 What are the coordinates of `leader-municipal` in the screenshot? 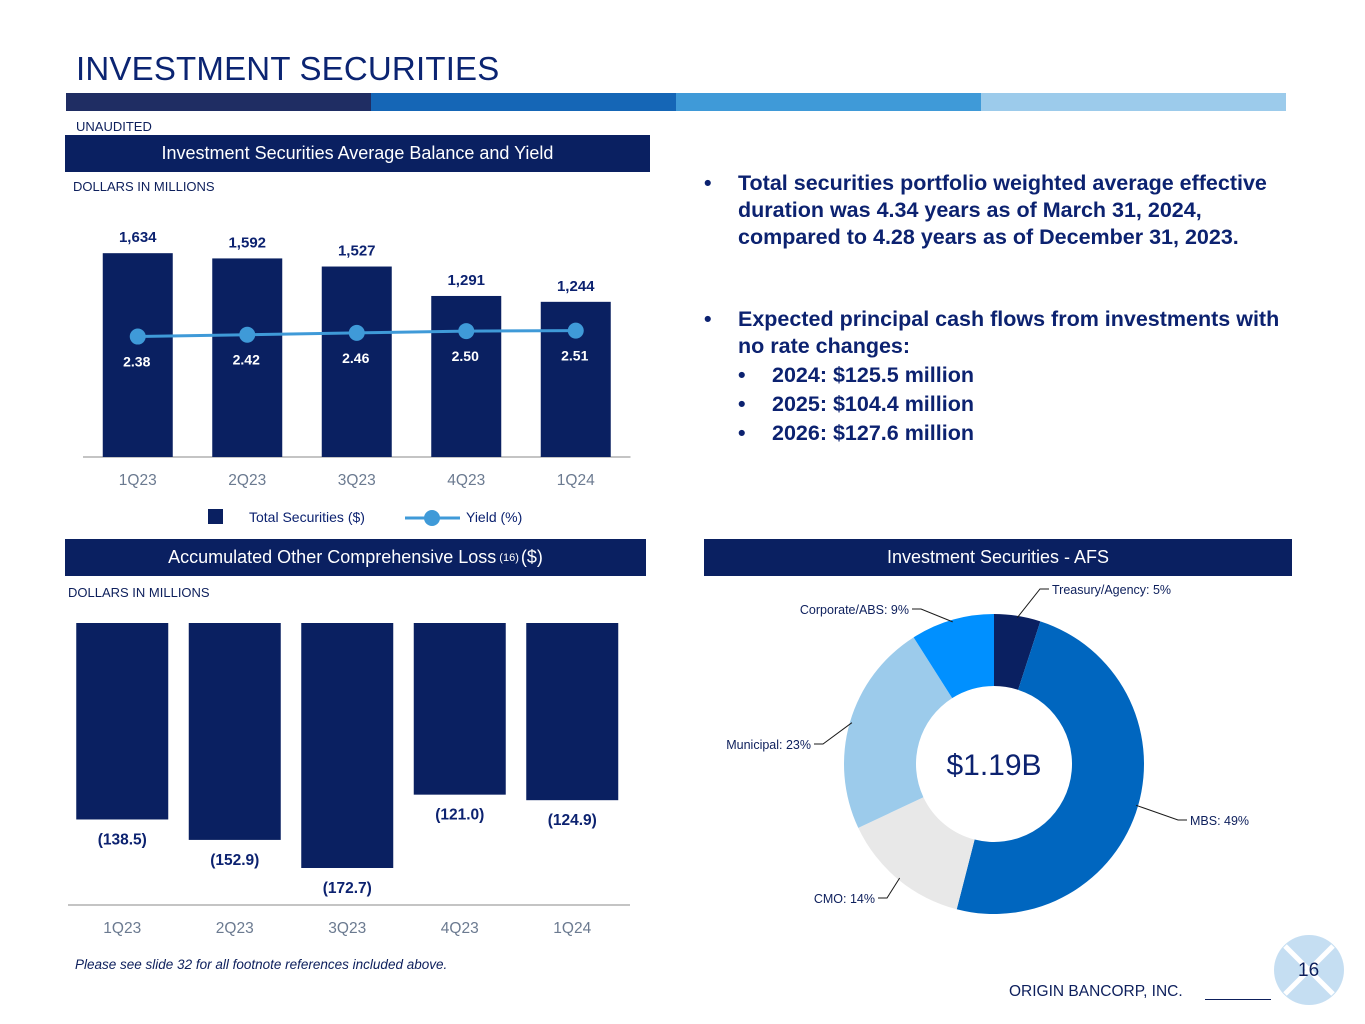 It's located at (833, 733).